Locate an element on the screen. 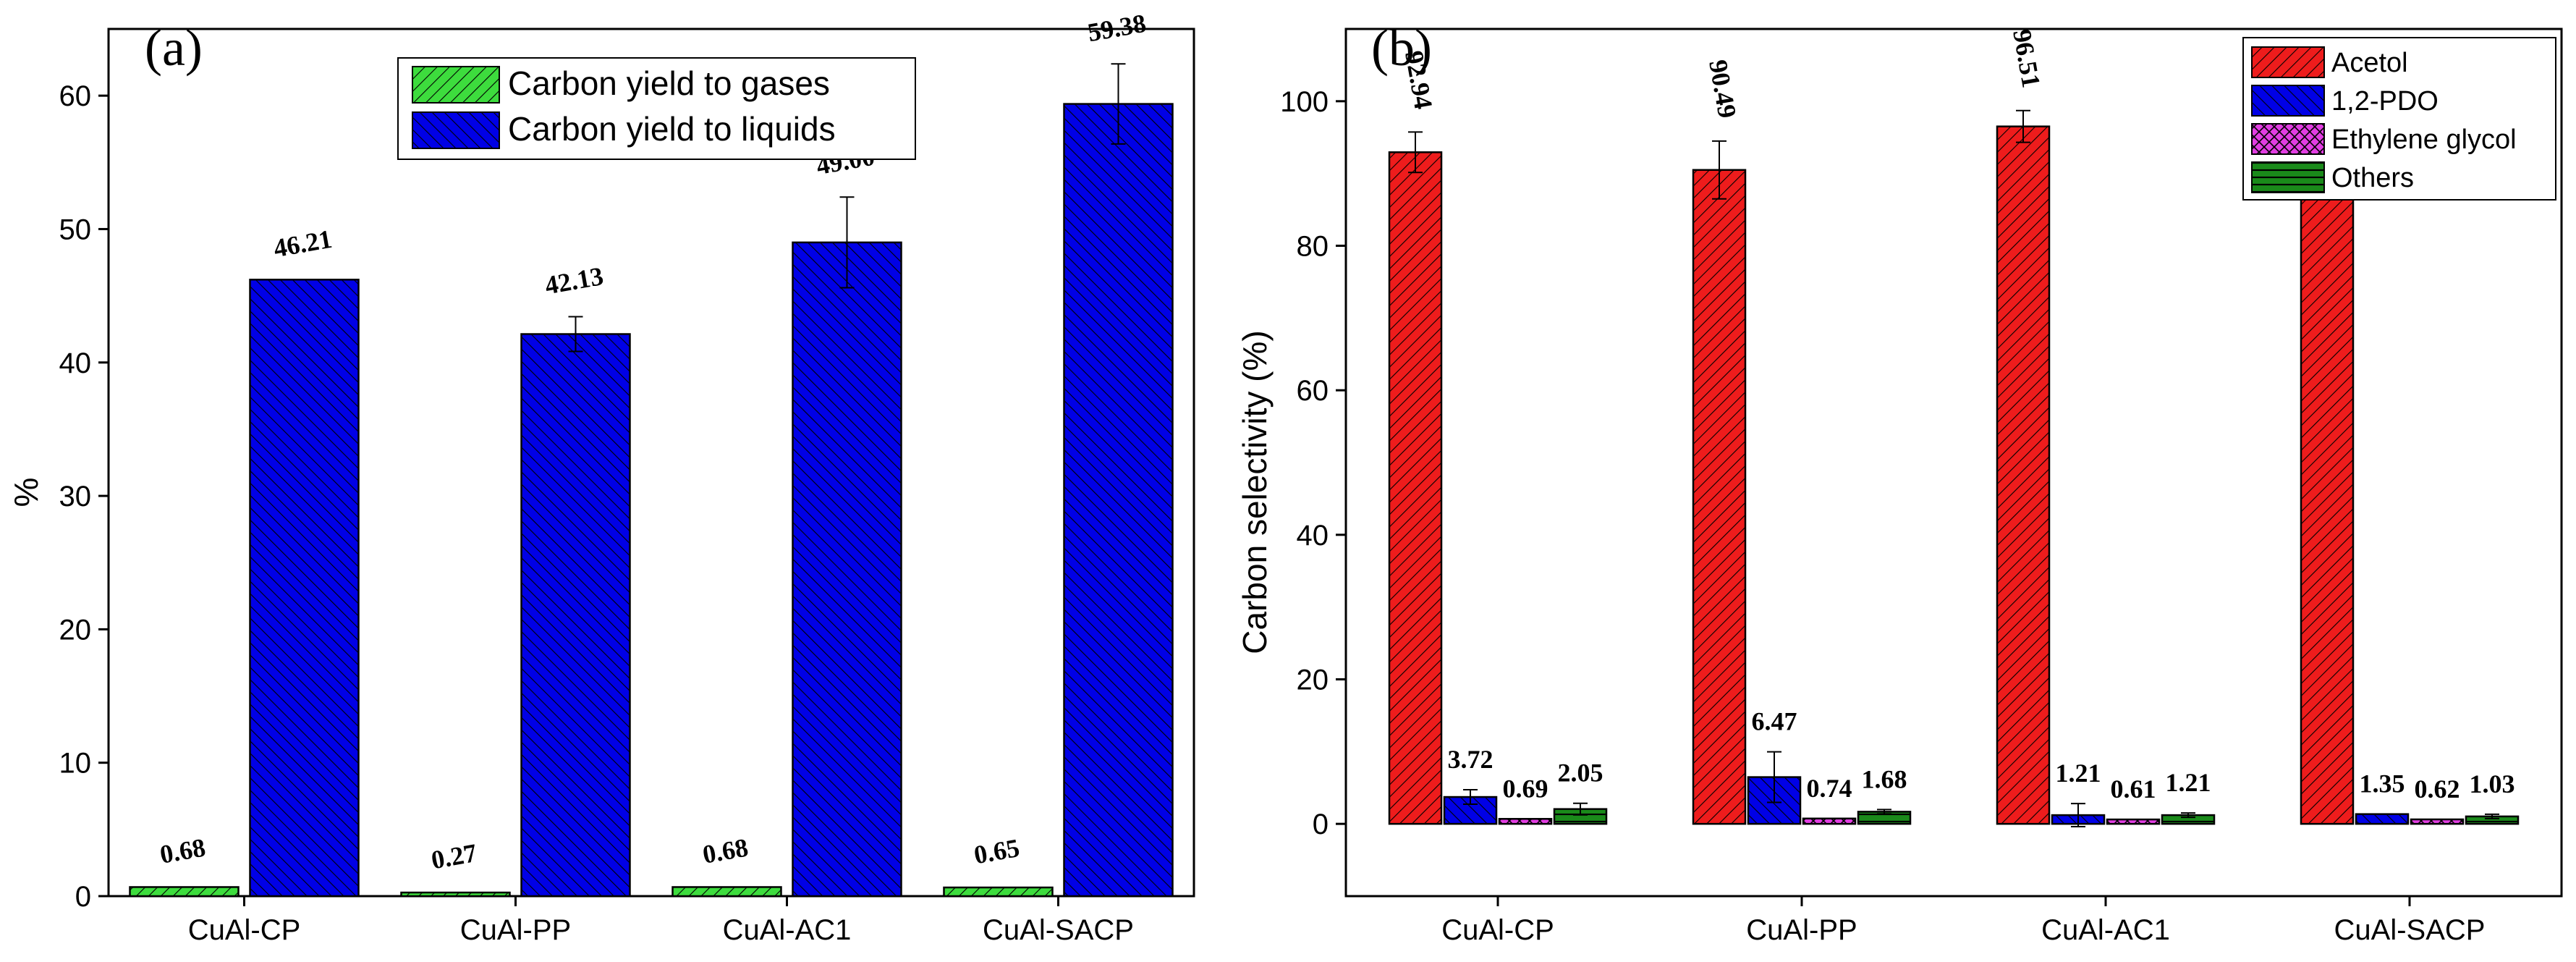 The image size is (2576, 962). data-label-carbon-yield-to-gases-cual-ac1: 0.68 is located at coordinates (725, 851).